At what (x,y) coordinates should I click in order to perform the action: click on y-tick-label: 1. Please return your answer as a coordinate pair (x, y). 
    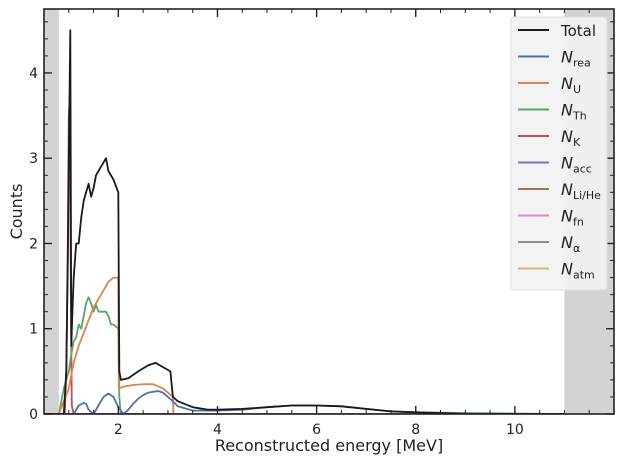
    Looking at the image, I should click on (33, 330).